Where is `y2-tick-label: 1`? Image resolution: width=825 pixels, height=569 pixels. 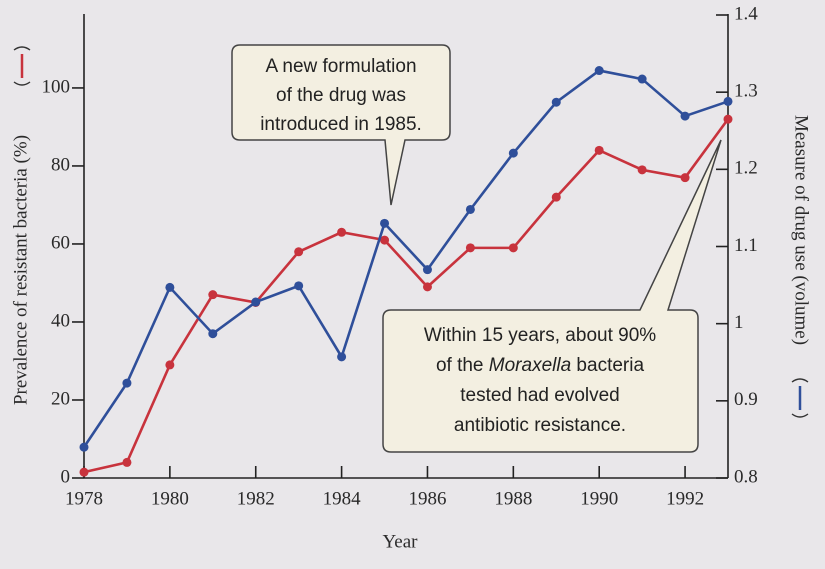
y2-tick-label: 1 is located at coordinates (739, 322).